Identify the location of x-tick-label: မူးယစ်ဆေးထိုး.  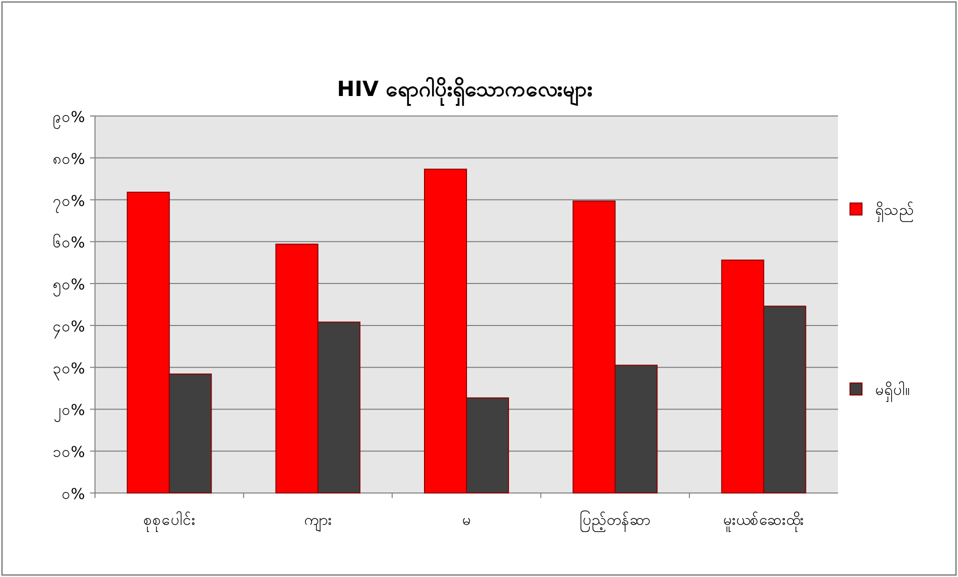
(763, 521).